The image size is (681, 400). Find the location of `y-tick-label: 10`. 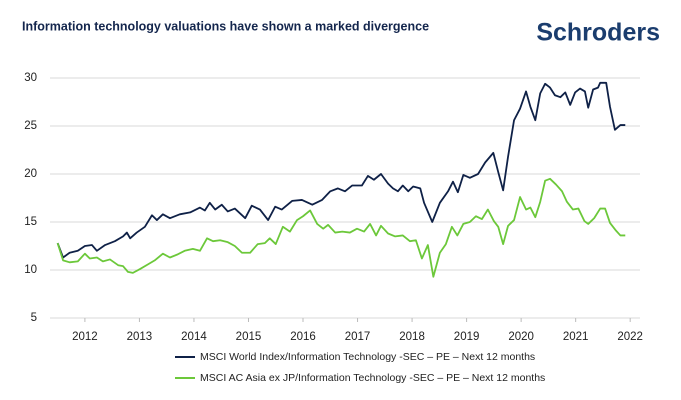

y-tick-label: 10 is located at coordinates (30, 270).